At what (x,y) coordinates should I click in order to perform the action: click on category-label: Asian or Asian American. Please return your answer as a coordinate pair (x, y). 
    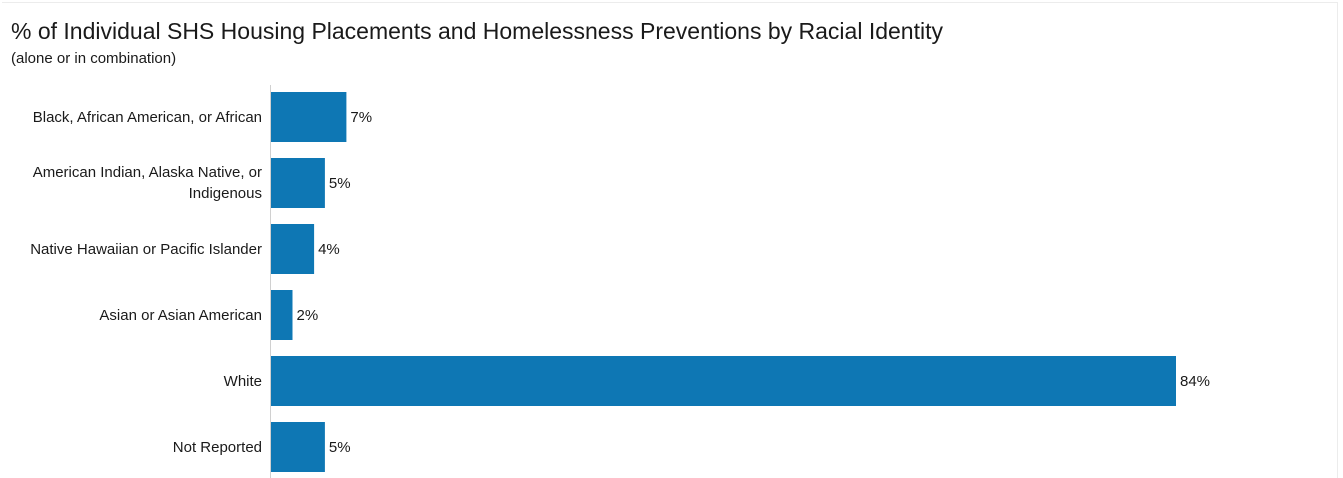
    Looking at the image, I should click on (180, 315).